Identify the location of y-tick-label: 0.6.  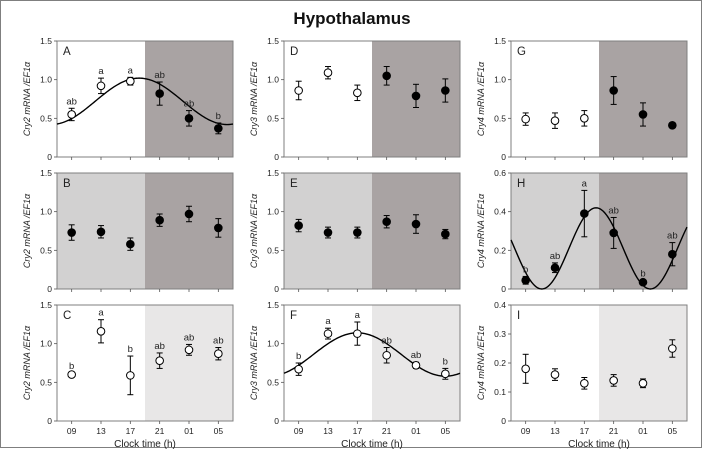
(500, 173).